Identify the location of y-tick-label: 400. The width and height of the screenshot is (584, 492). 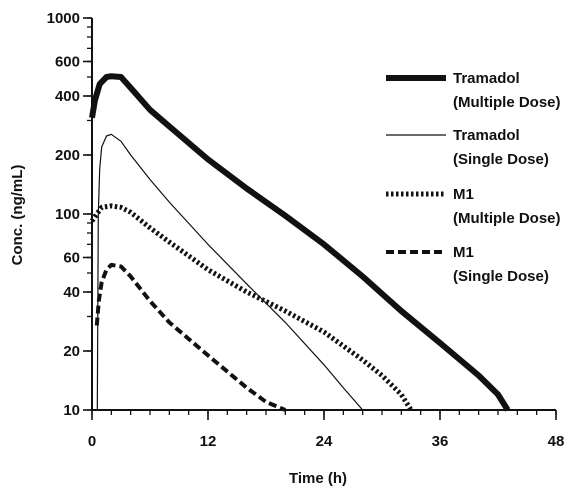
(67, 96).